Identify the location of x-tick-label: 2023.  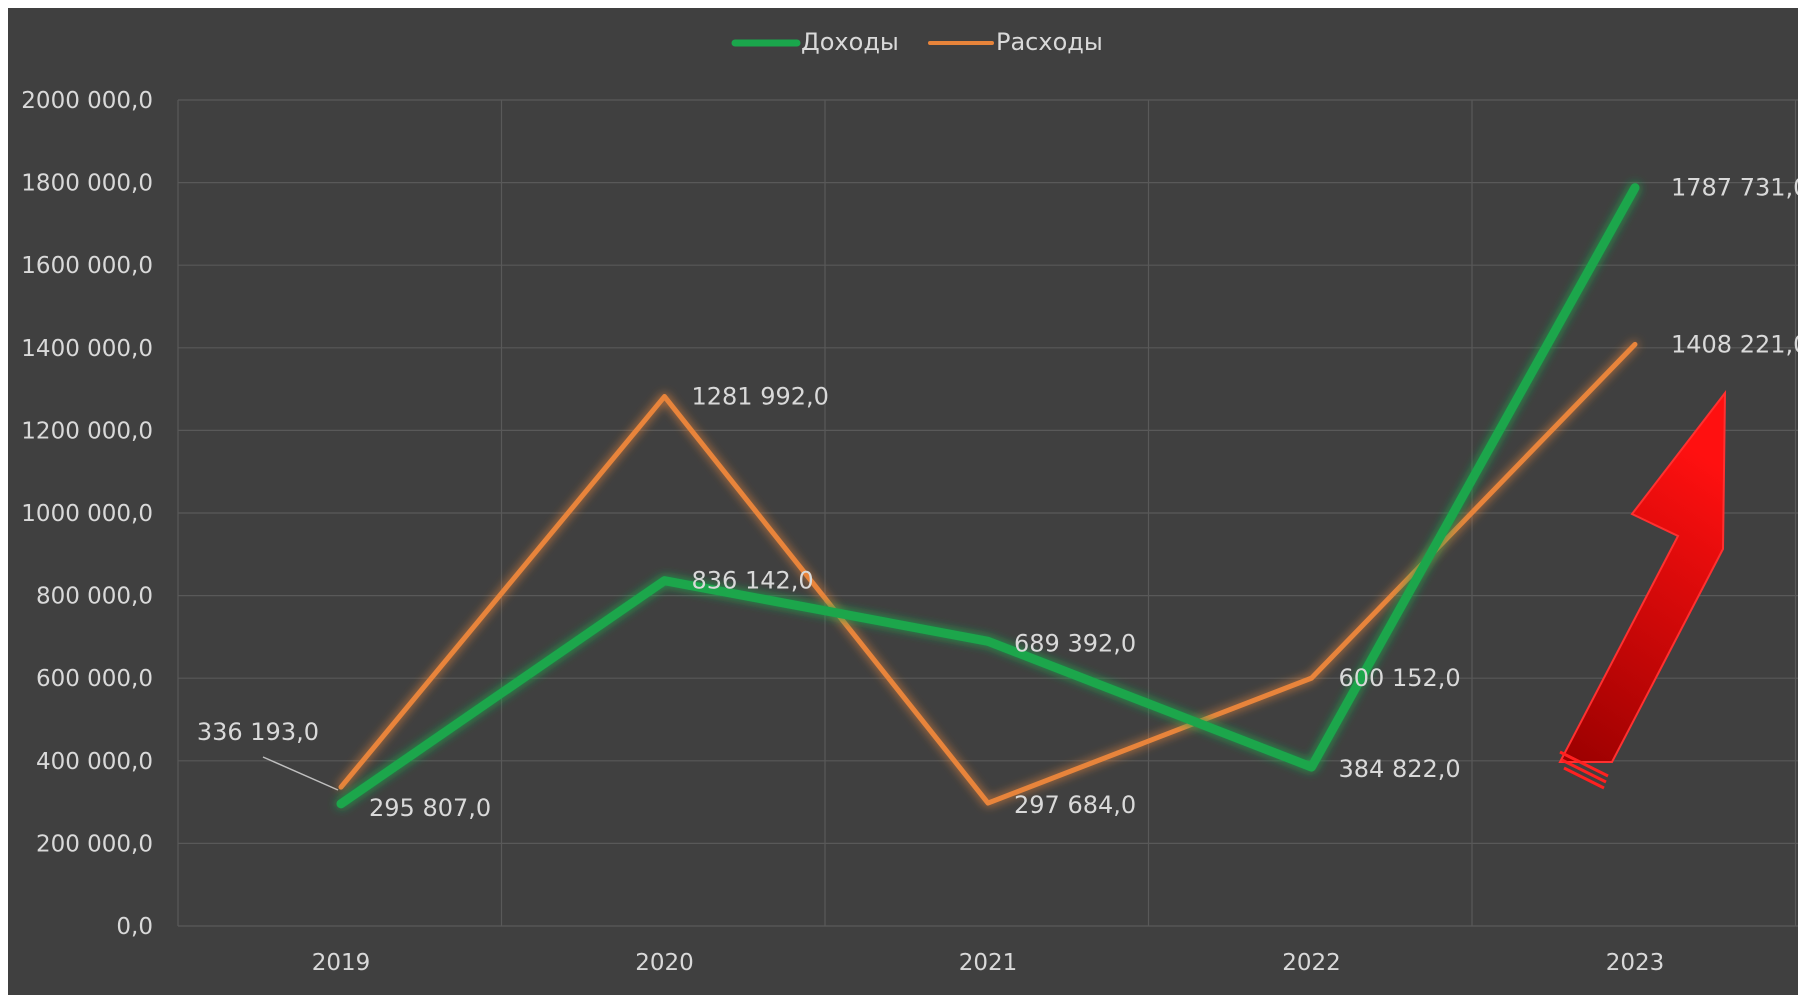
(1635, 963).